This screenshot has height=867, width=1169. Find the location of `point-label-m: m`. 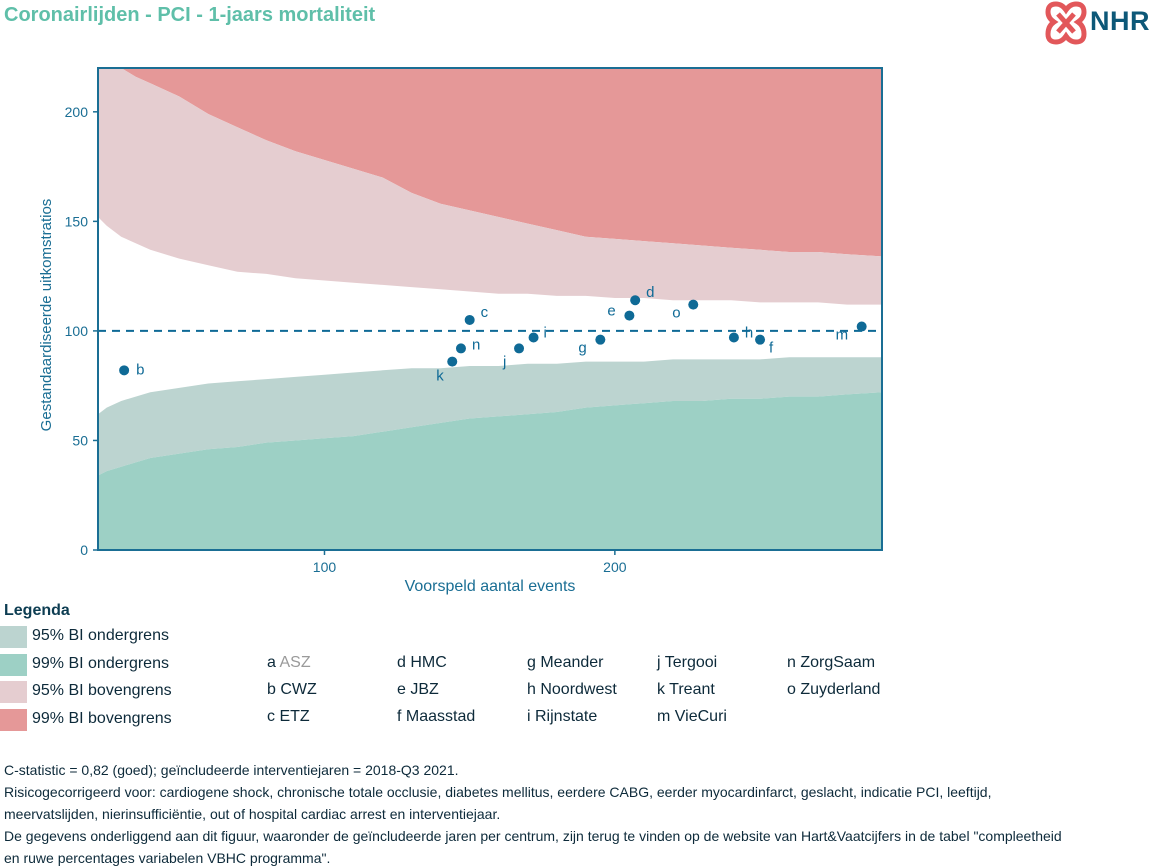

point-label-m: m is located at coordinates (842, 335).